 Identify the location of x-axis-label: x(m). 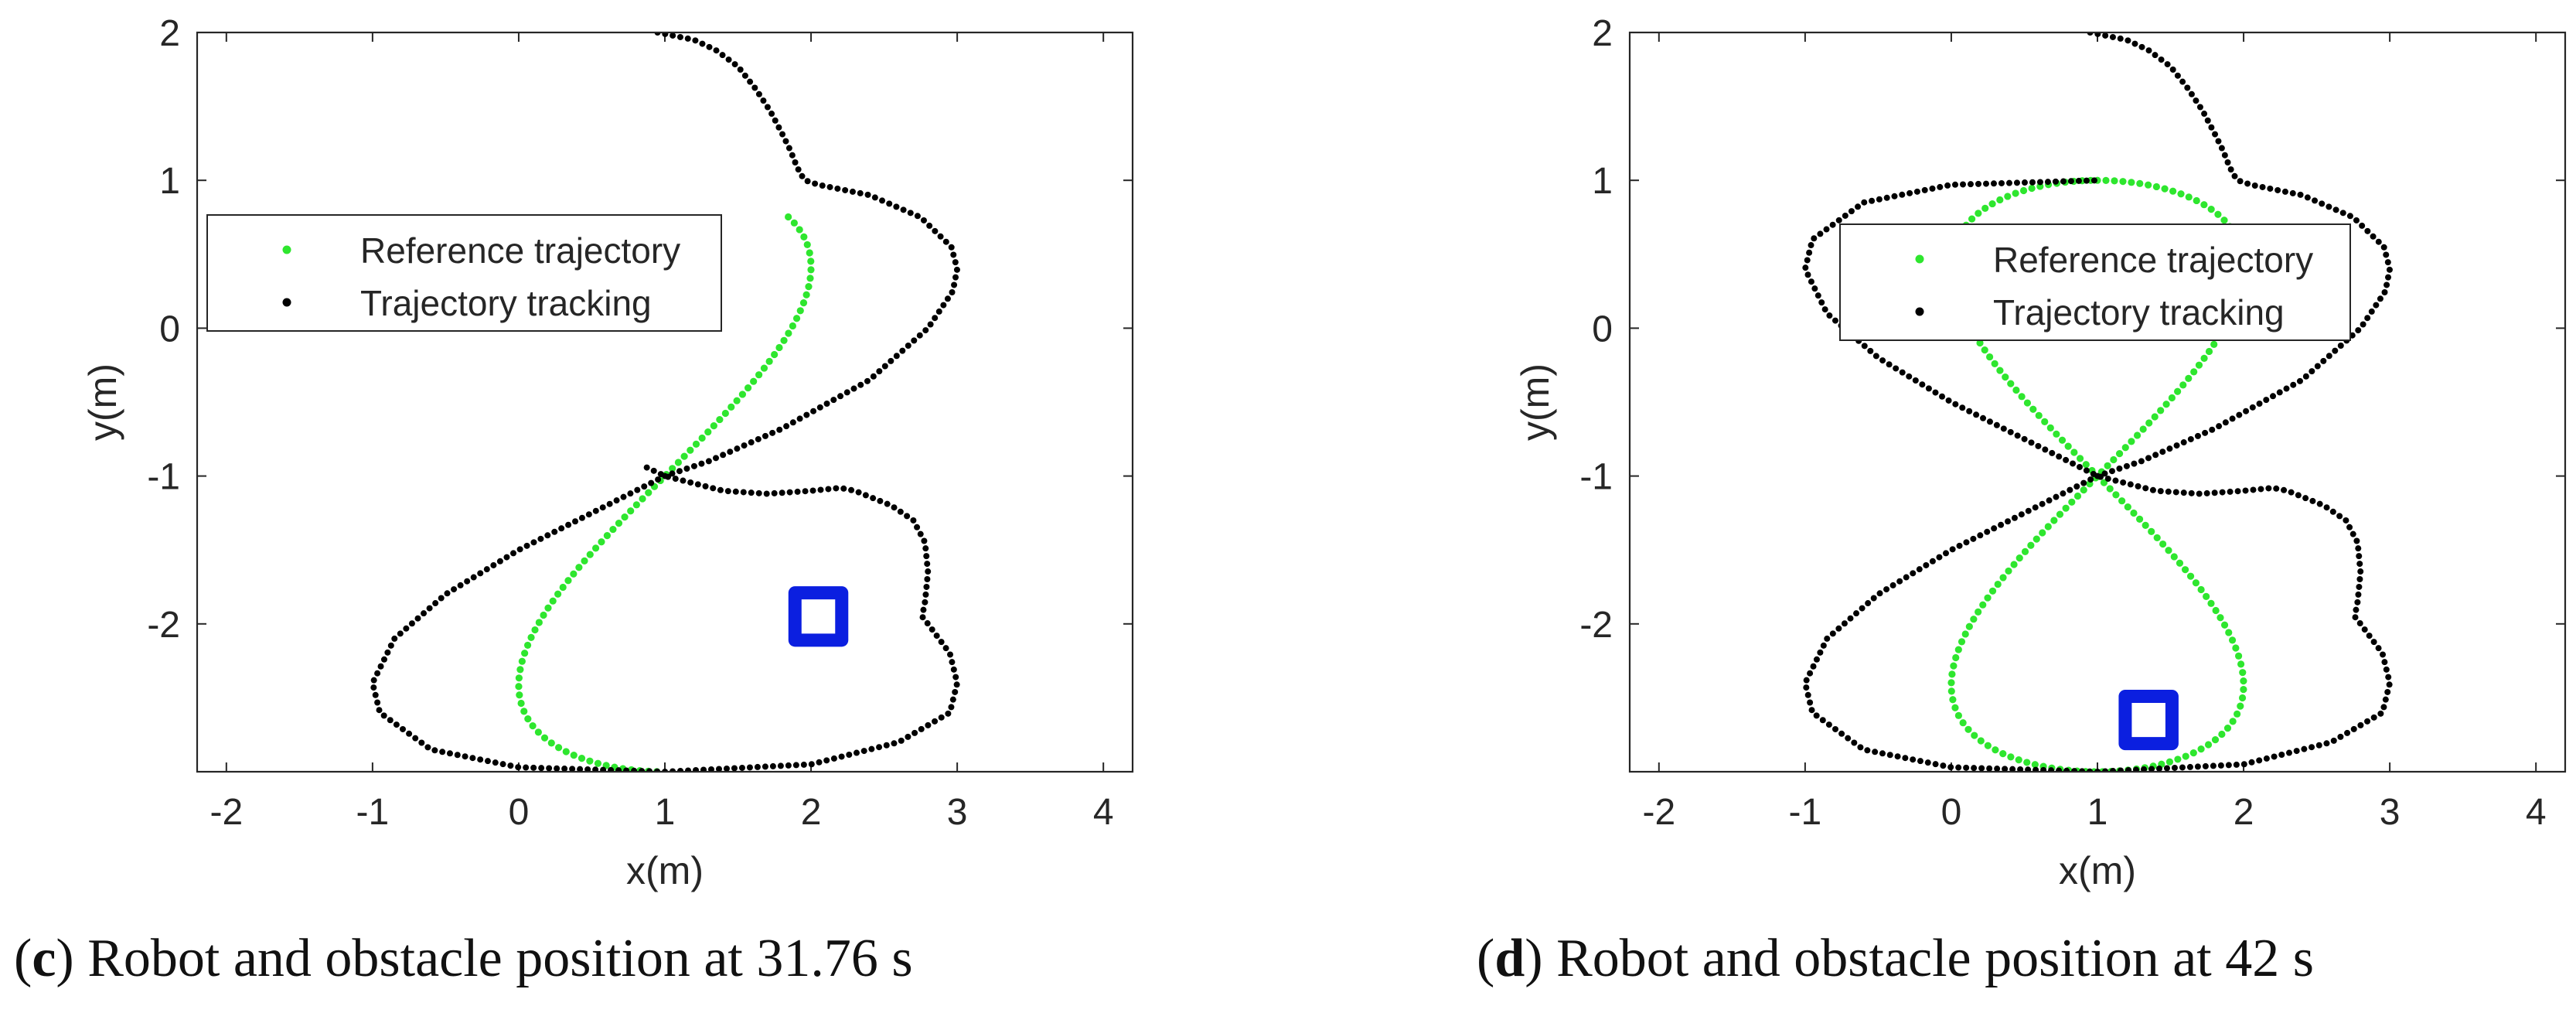
(2097, 870).